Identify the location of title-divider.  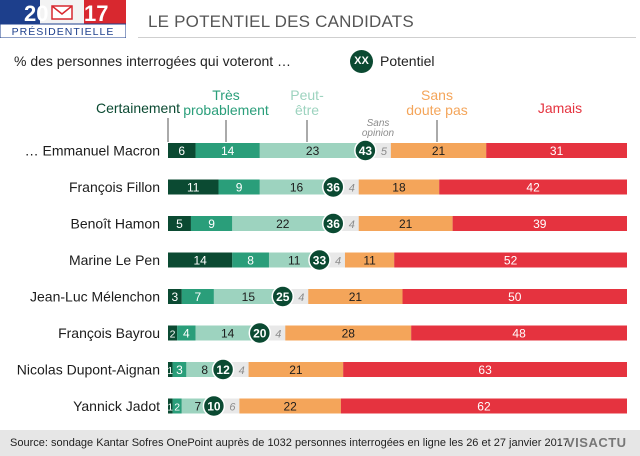
(387, 37).